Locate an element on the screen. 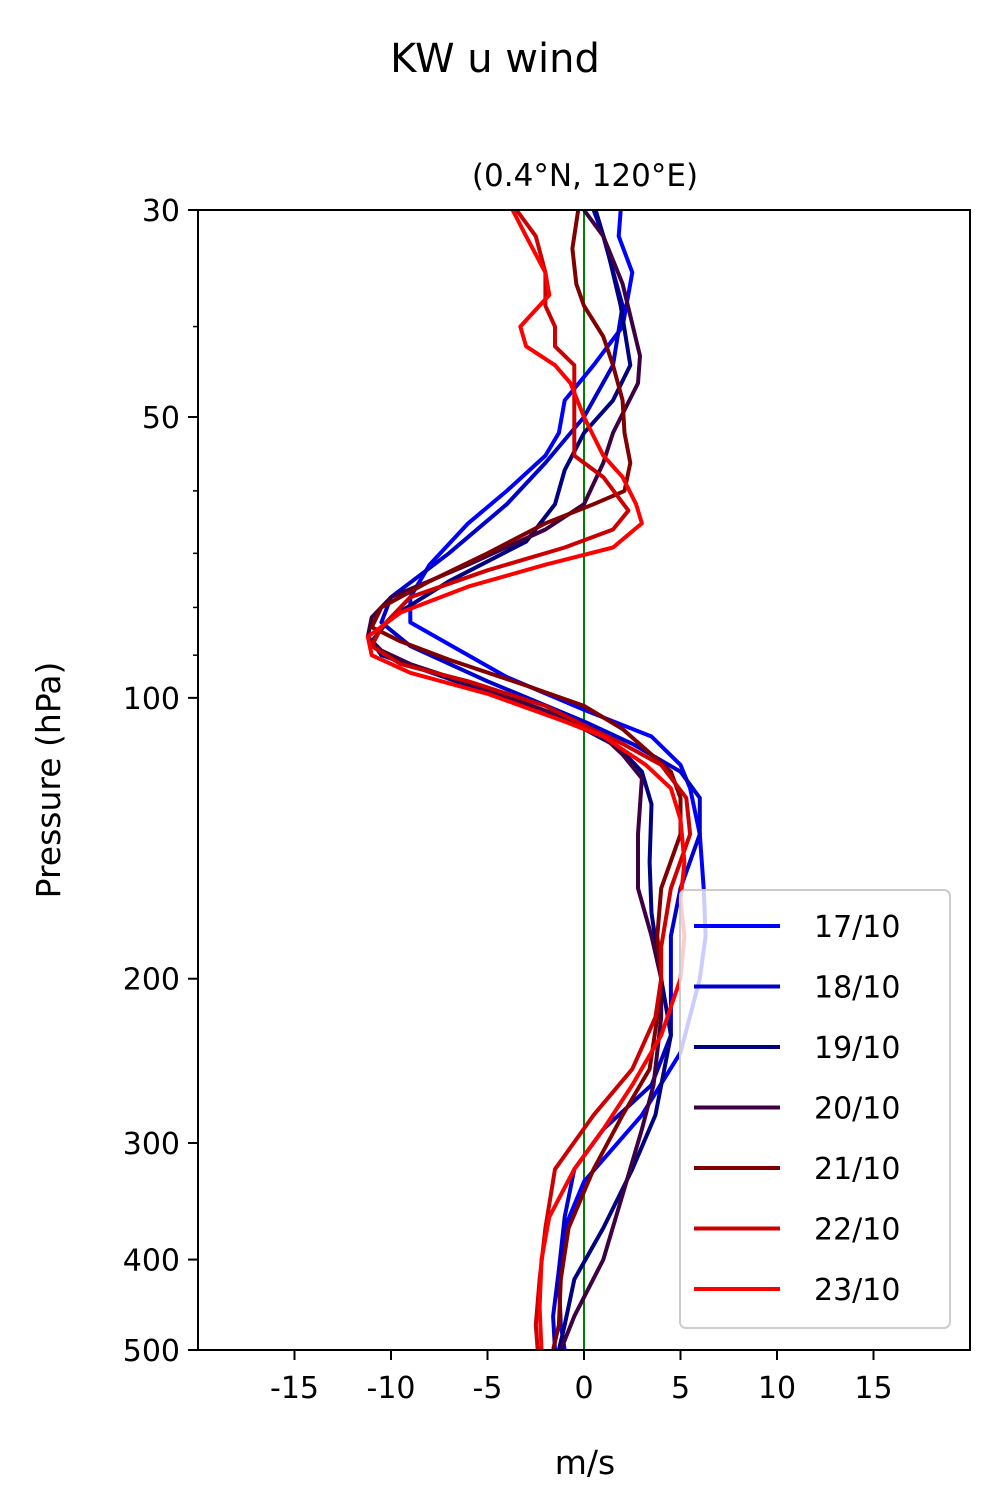 The width and height of the screenshot is (990, 1500). legend: 17/10 18/10 19/10 20/10 21/10 22/10 23/10 is located at coordinates (815, 1109).